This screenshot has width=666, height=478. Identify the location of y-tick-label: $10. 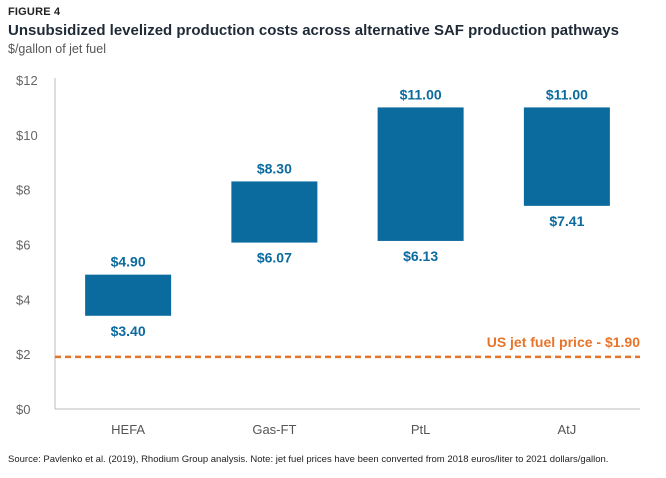
(27, 135).